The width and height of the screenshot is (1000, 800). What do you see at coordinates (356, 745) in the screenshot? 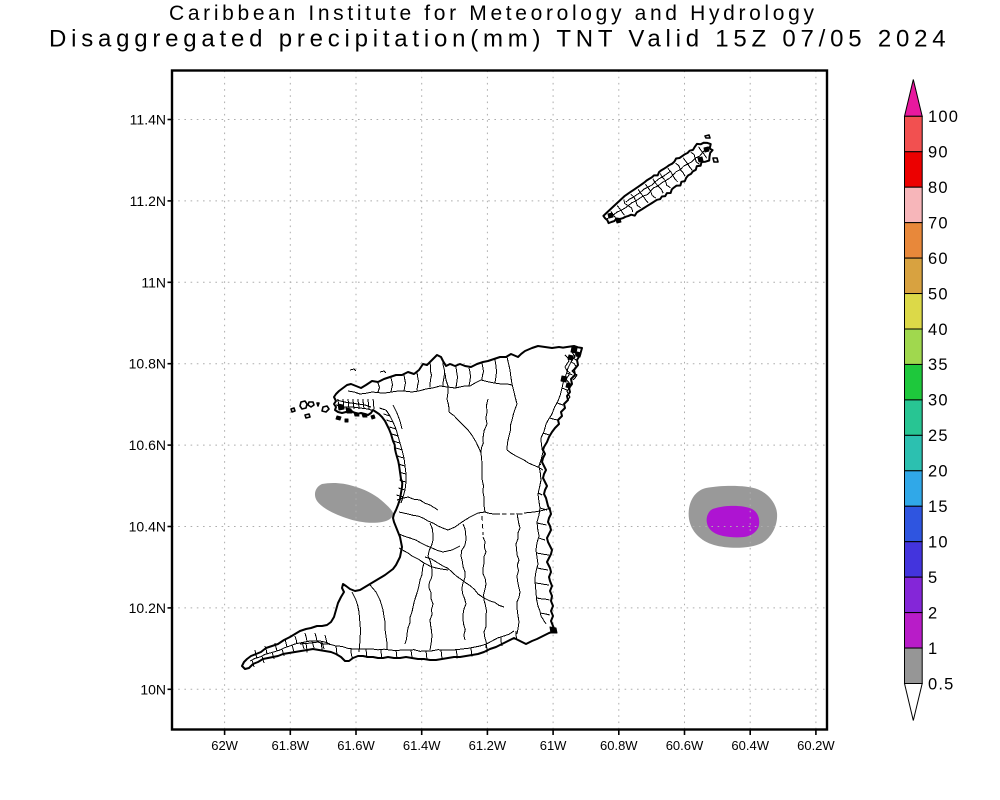
I see `svg-text: 61.6W` at bounding box center [356, 745].